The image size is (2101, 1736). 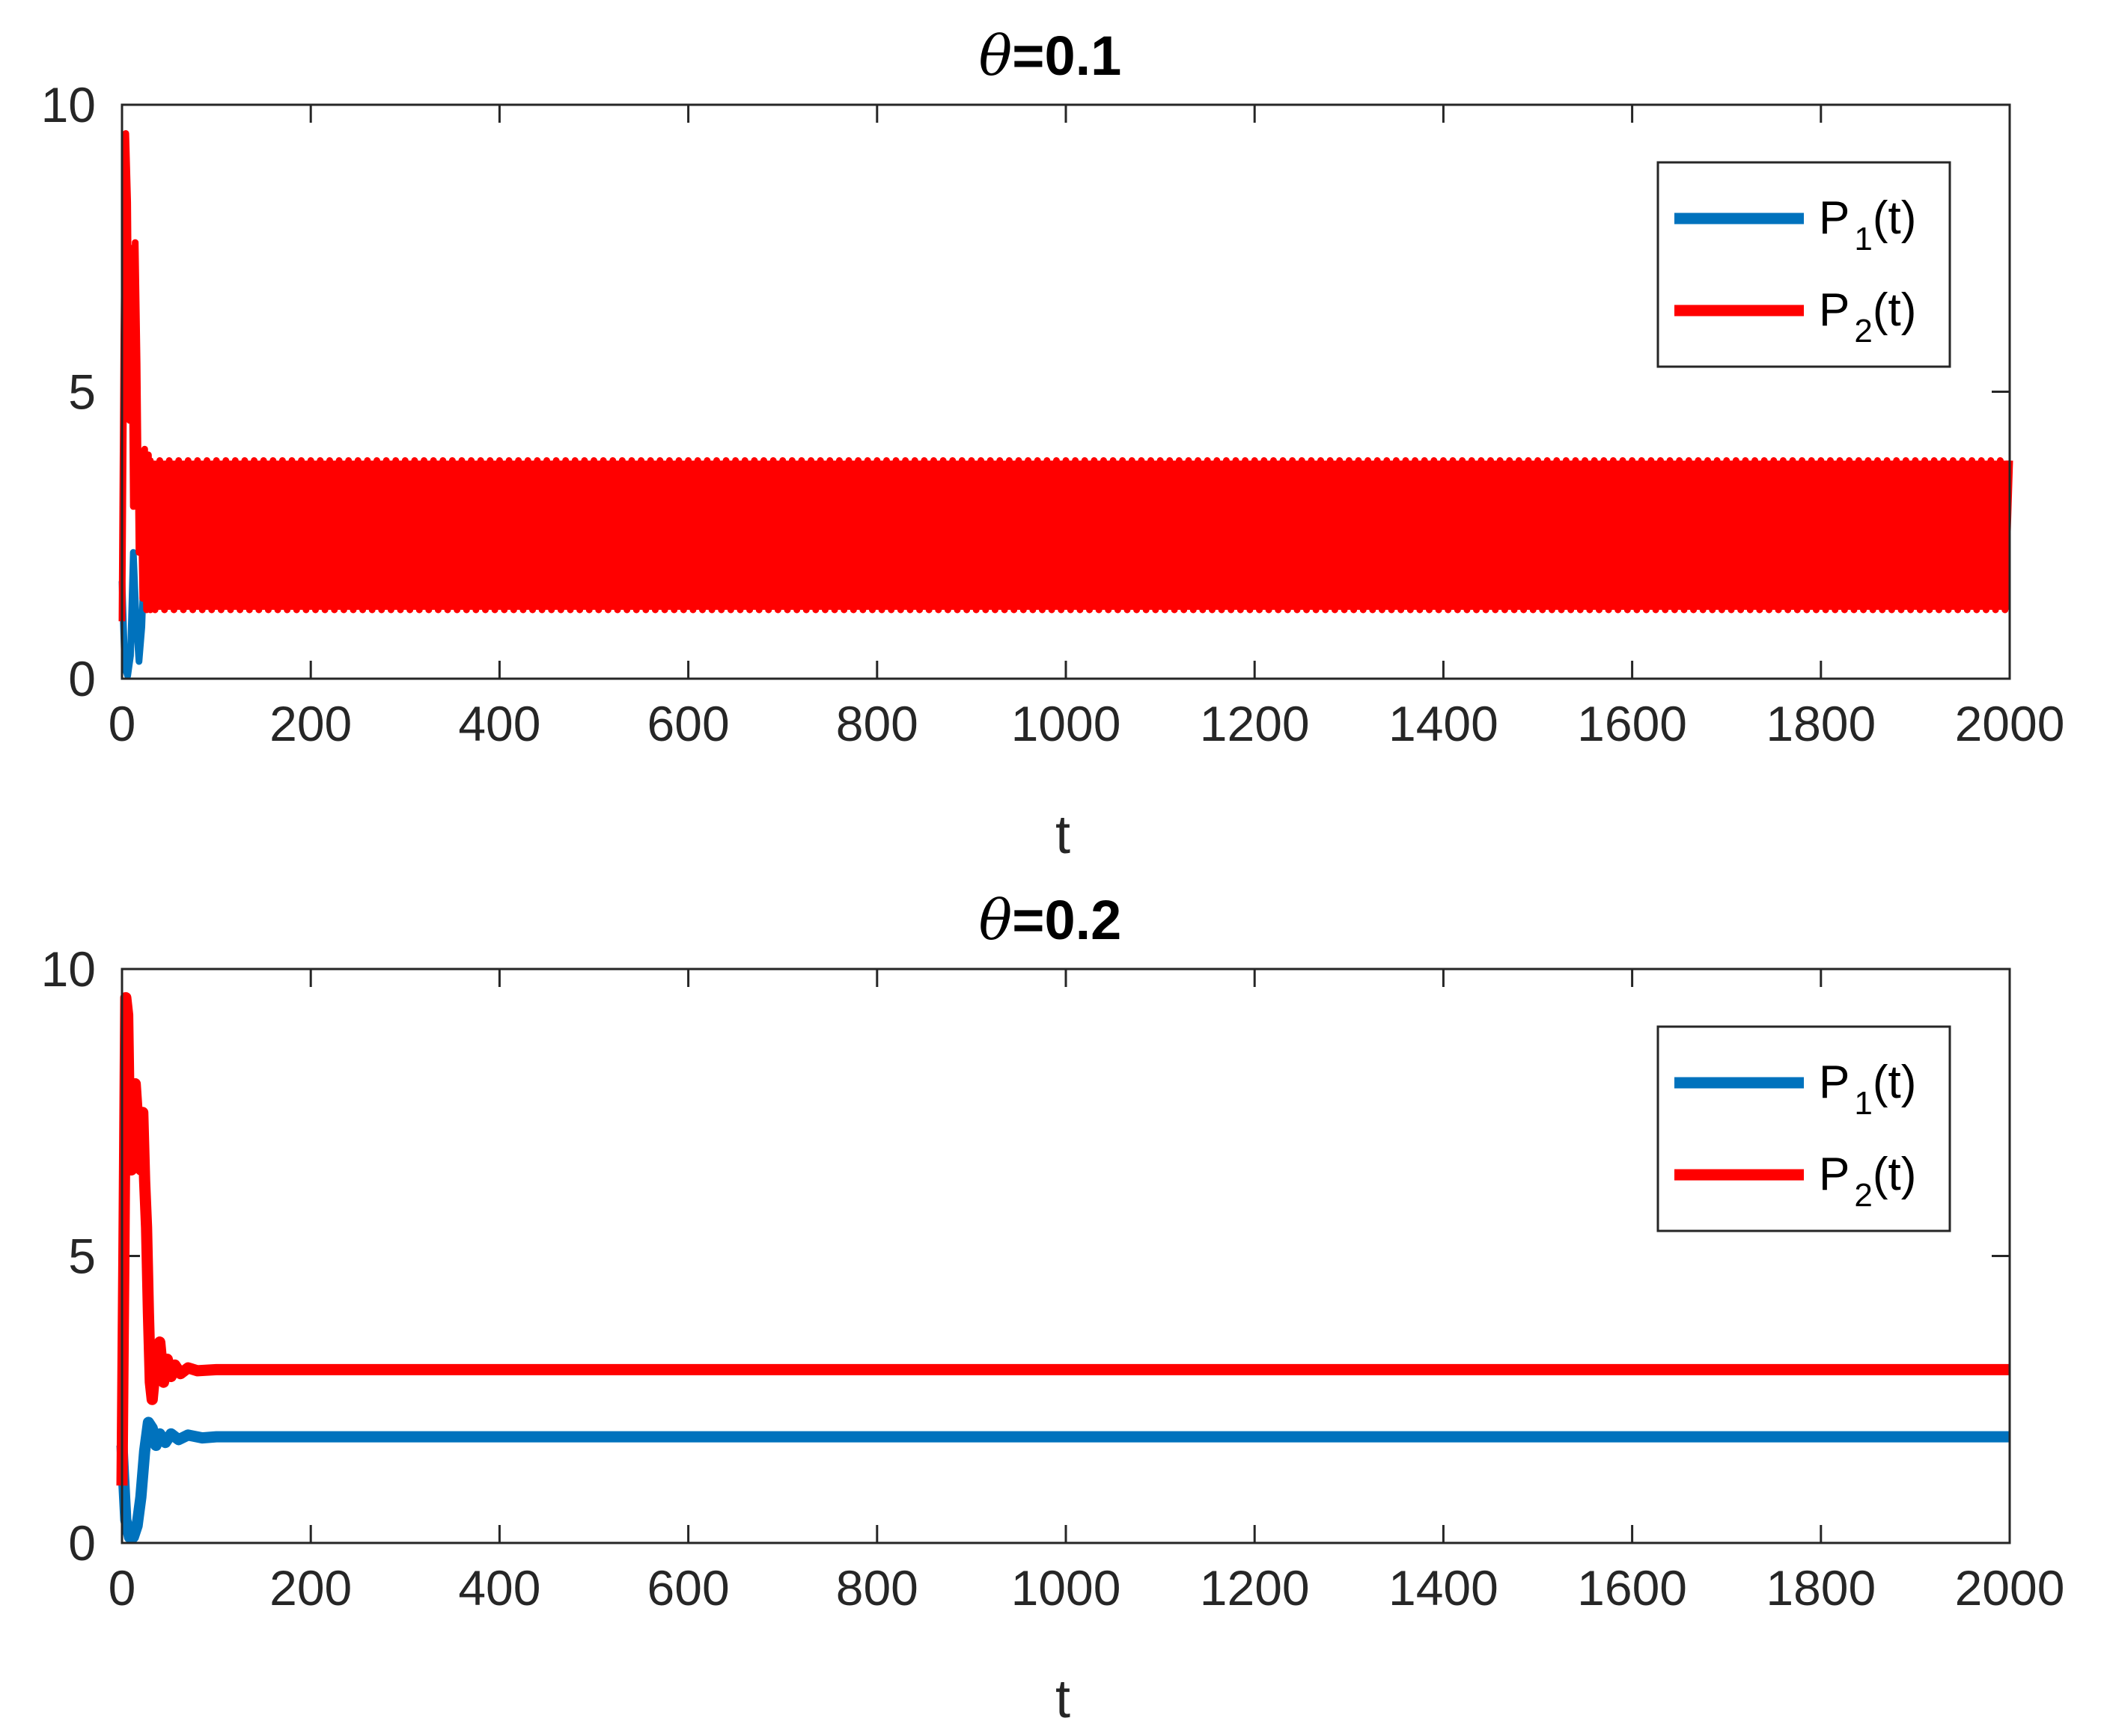 What do you see at coordinates (1050, 921) in the screenshot?
I see `chart-title: θ=0.2` at bounding box center [1050, 921].